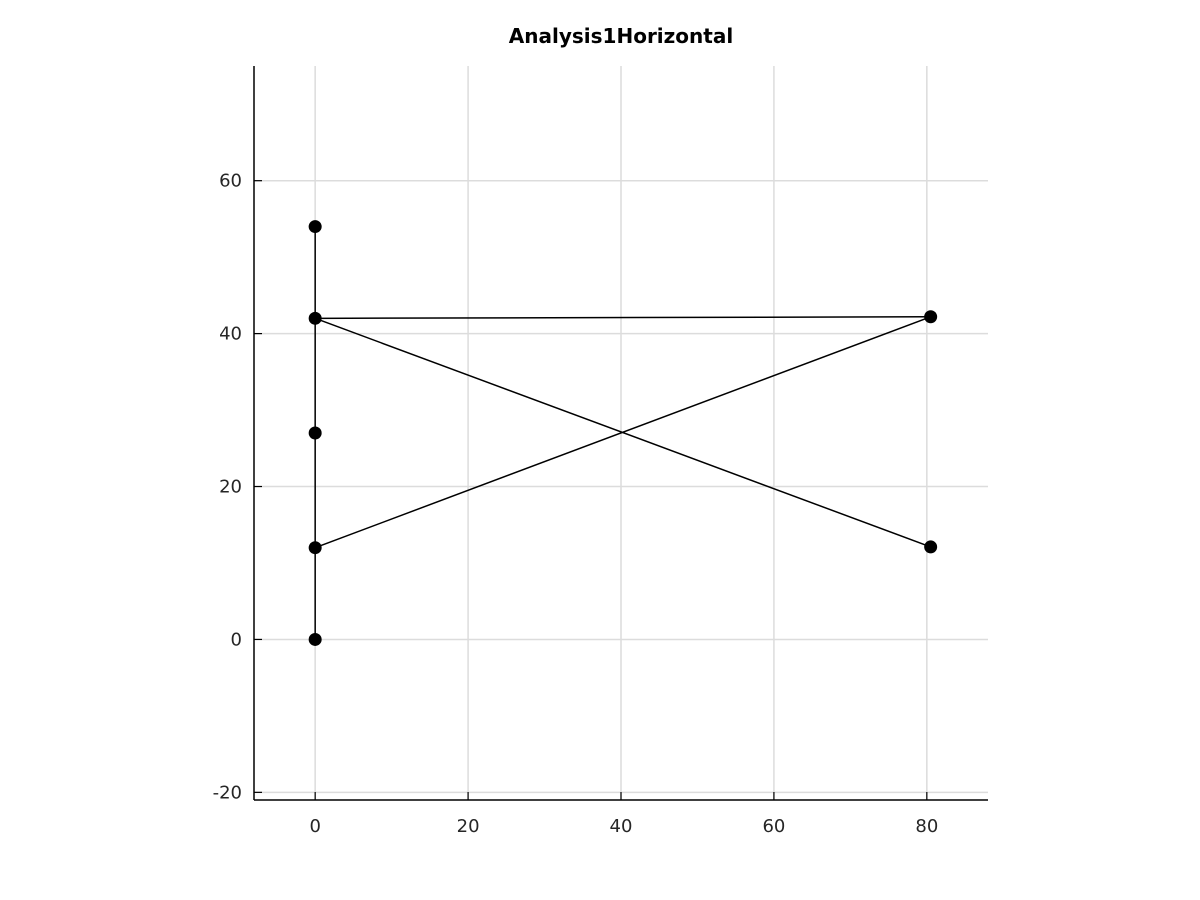  What do you see at coordinates (230, 181) in the screenshot?
I see `y-tick-label: 60` at bounding box center [230, 181].